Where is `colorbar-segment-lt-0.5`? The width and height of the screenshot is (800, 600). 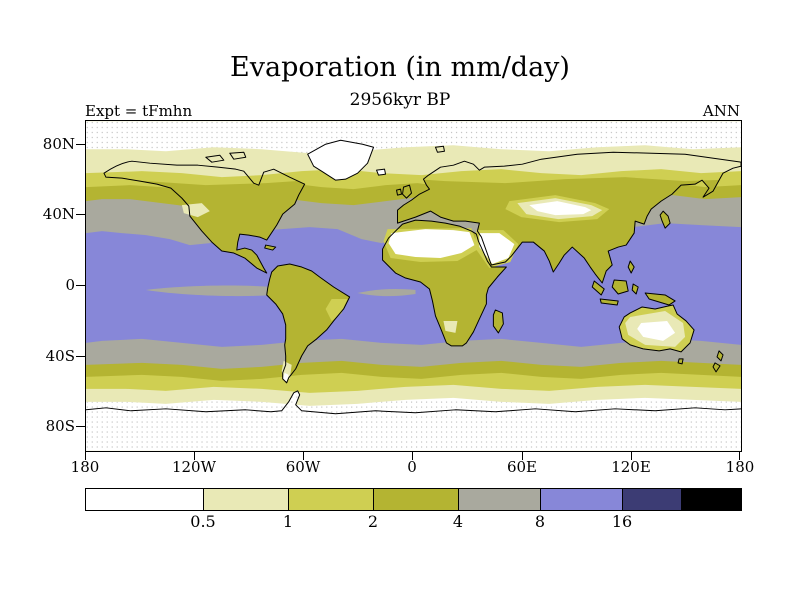
colorbar-segment-lt-0.5 is located at coordinates (145, 499).